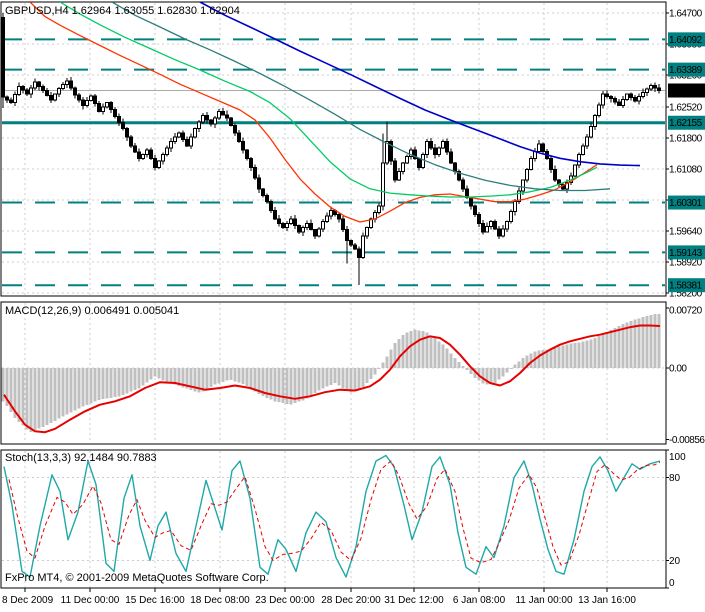 This screenshot has height=612, width=705. I want to click on macd-indicator-label: MACD(12,26,9) 0.006491 0.005041, so click(92, 311).